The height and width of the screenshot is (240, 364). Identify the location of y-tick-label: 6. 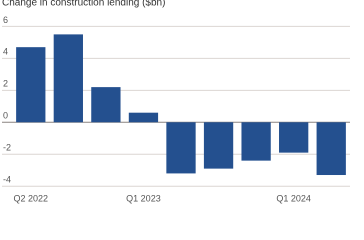
(5, 20).